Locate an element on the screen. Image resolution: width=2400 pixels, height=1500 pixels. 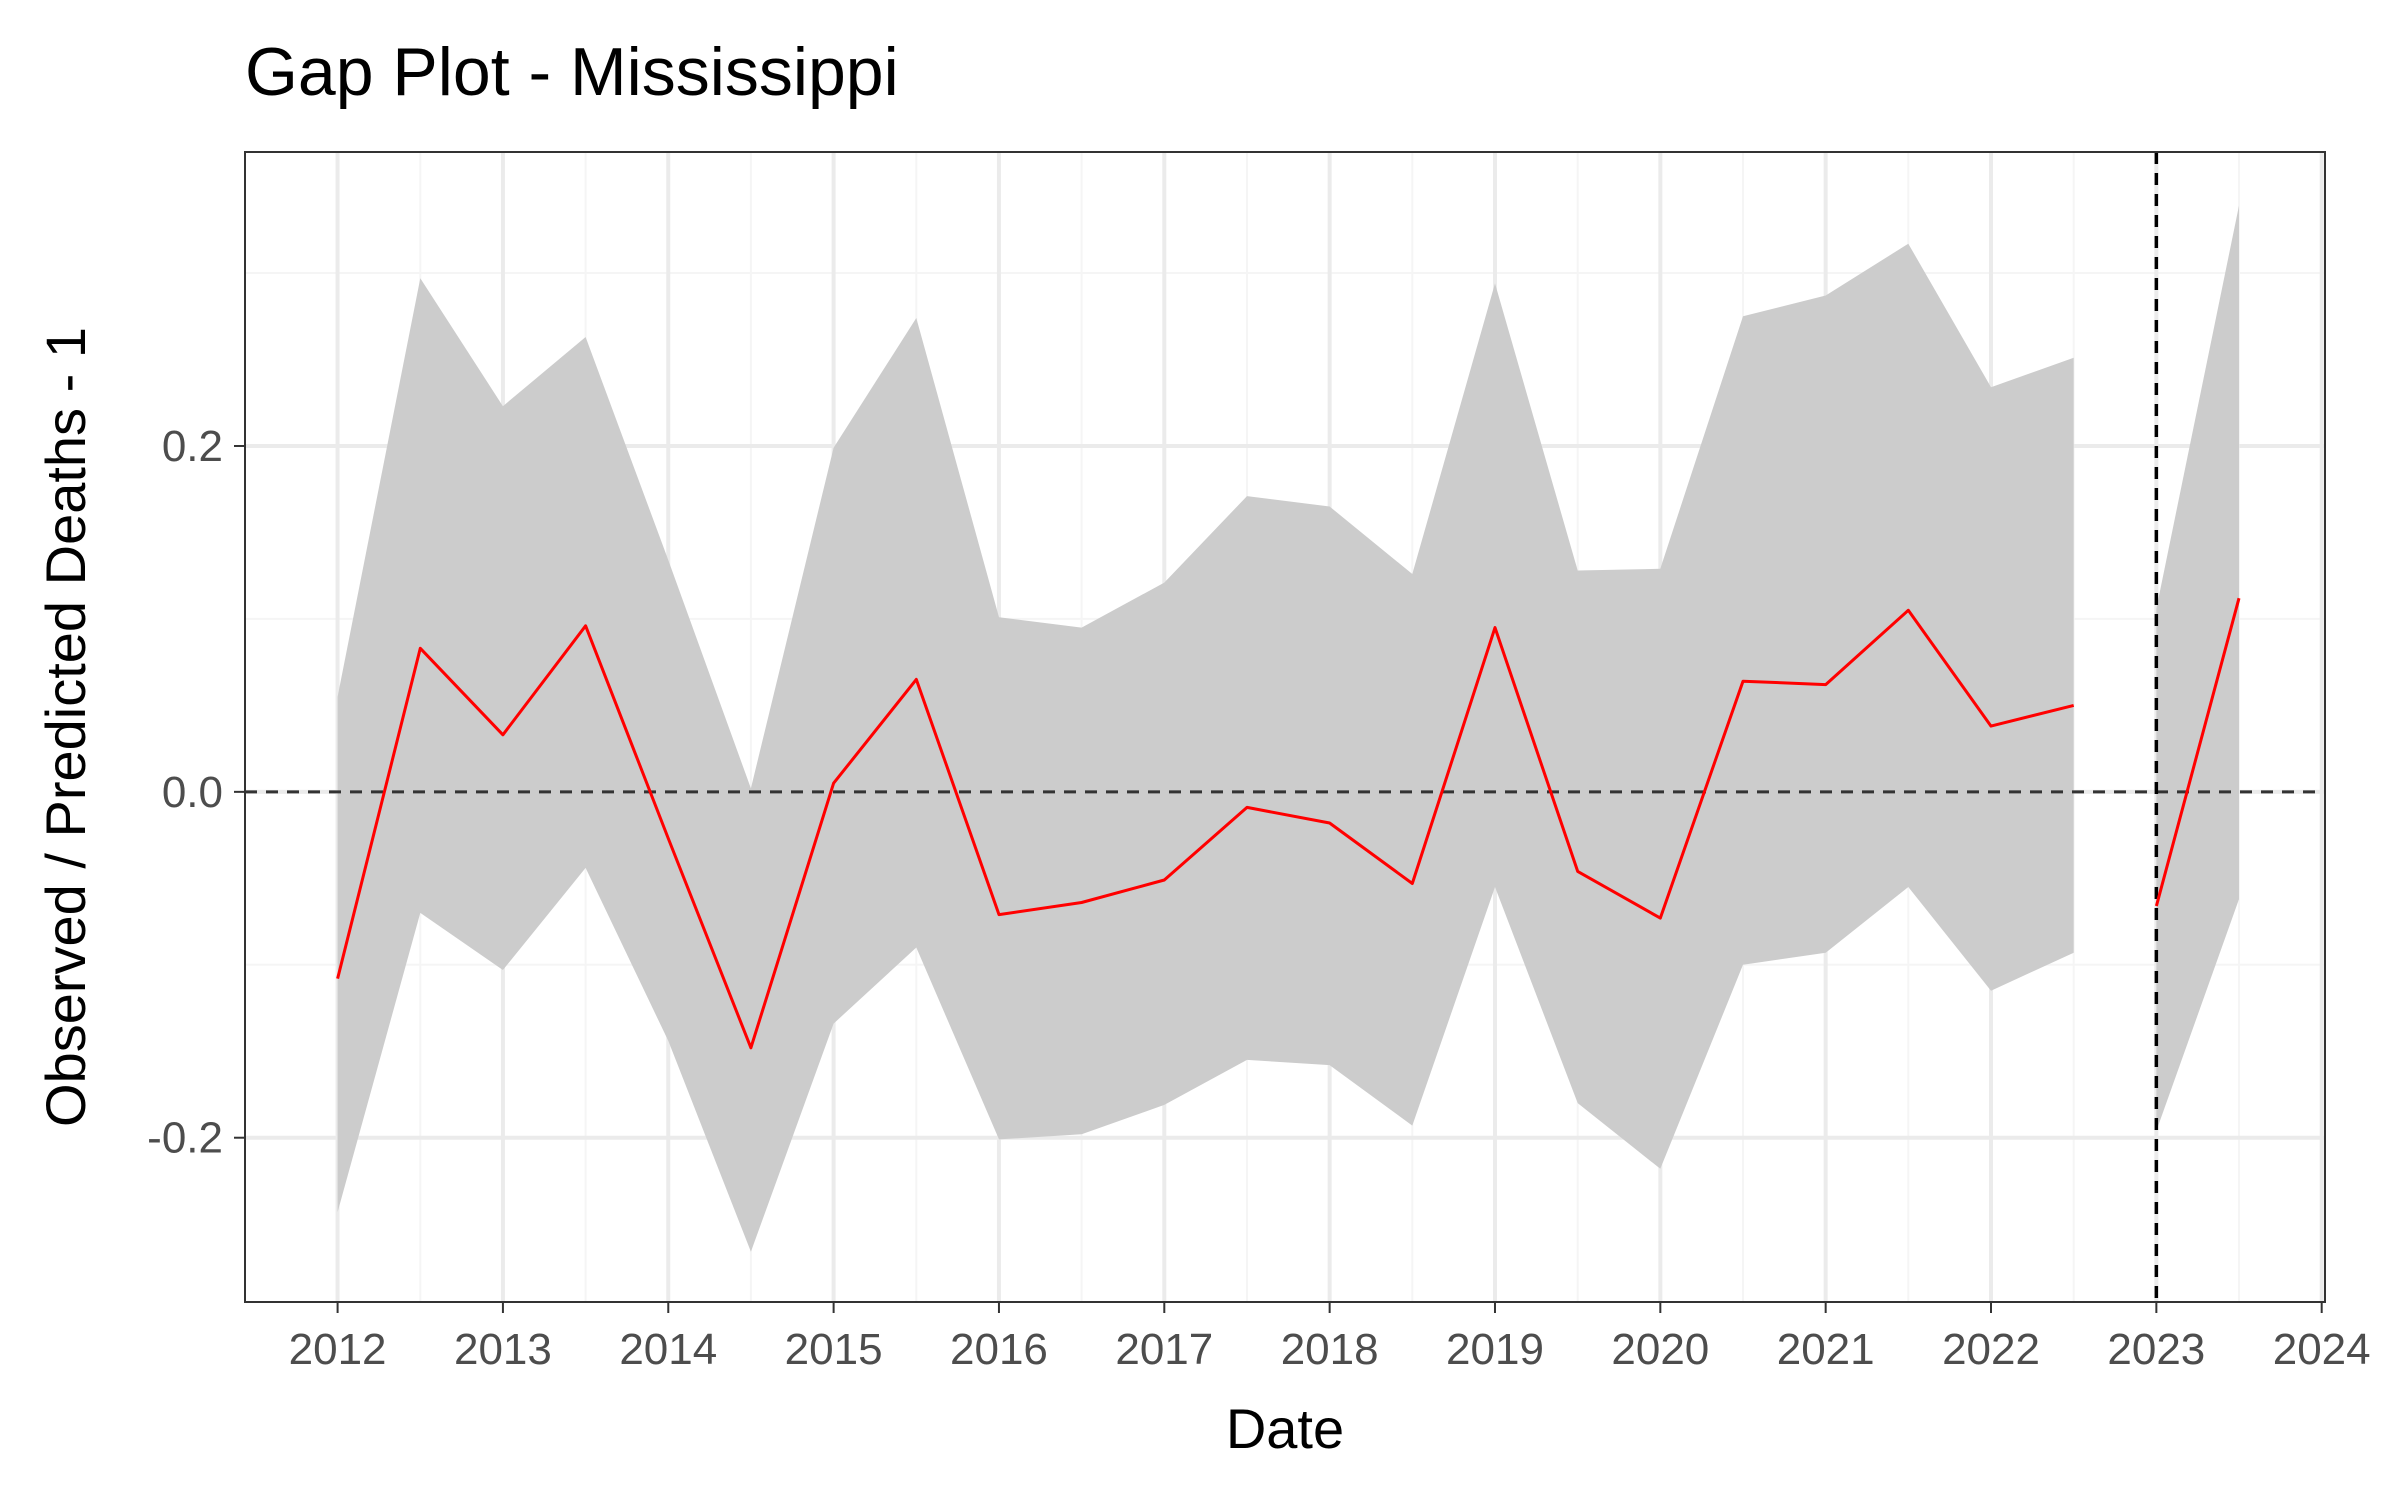
y-tick-label: 0.2 is located at coordinates (192, 446).